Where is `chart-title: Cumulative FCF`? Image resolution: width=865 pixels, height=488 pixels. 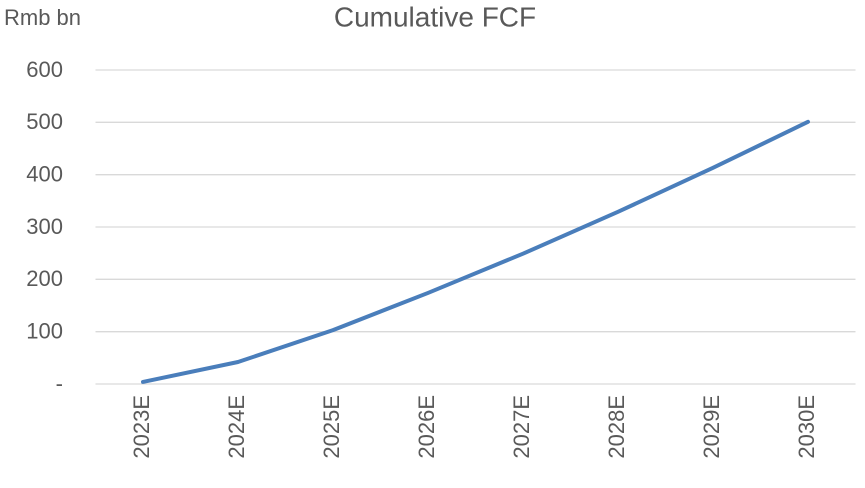 chart-title: Cumulative FCF is located at coordinates (435, 16).